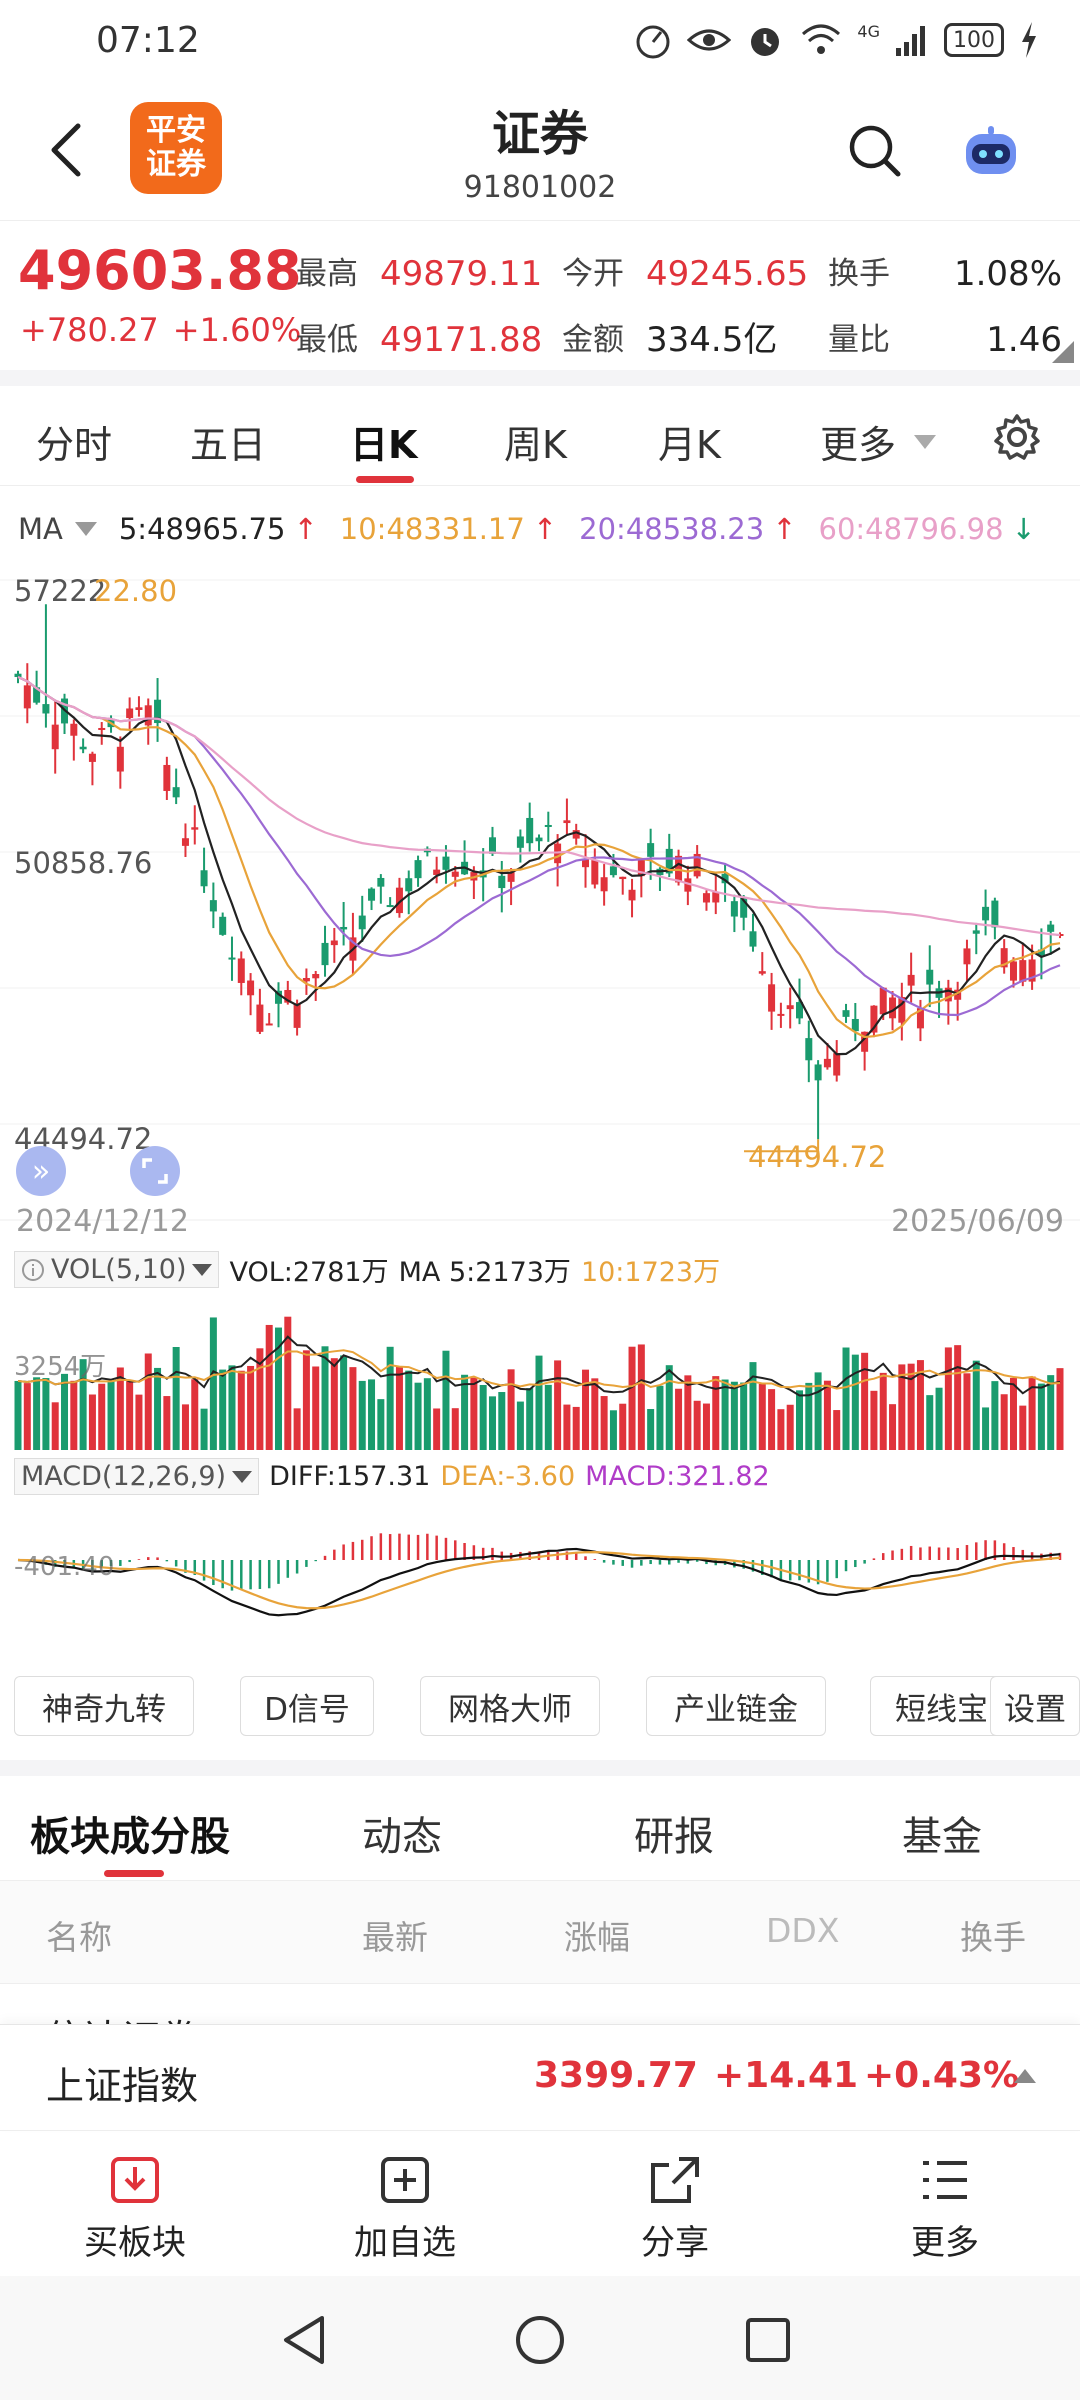  What do you see at coordinates (117, 1269) in the screenshot?
I see `vol-selector: VOL(5,10)` at bounding box center [117, 1269].